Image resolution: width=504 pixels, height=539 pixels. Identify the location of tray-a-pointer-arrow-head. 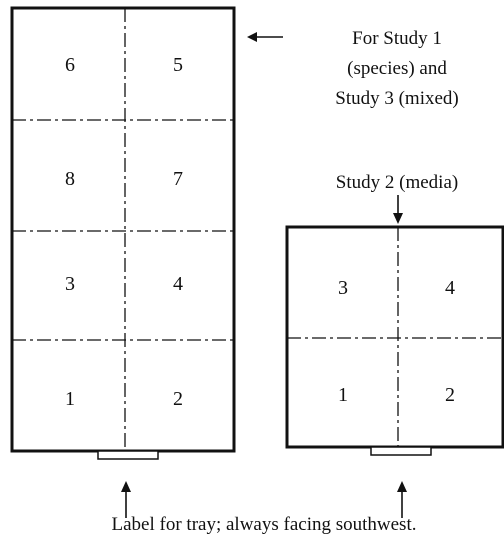
(252, 37).